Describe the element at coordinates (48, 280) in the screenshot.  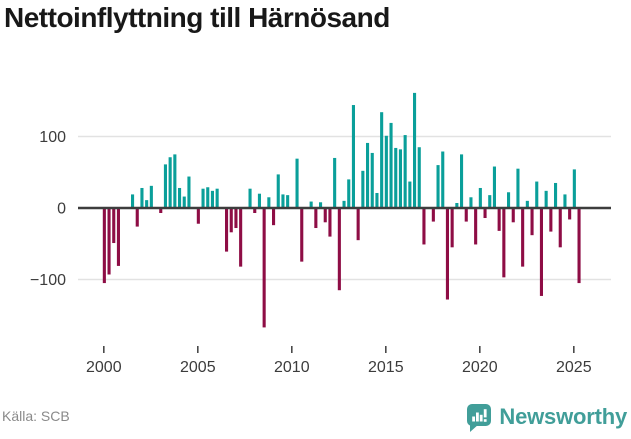
I see `y-tick-label: −100` at that location.